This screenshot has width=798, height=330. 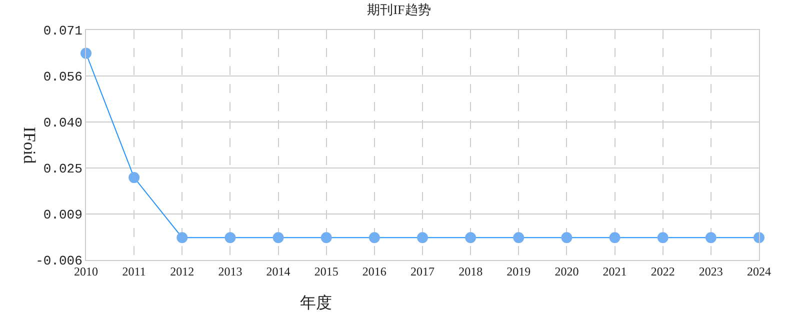 What do you see at coordinates (422, 271) in the screenshot?
I see `x-tick-label: 2017` at bounding box center [422, 271].